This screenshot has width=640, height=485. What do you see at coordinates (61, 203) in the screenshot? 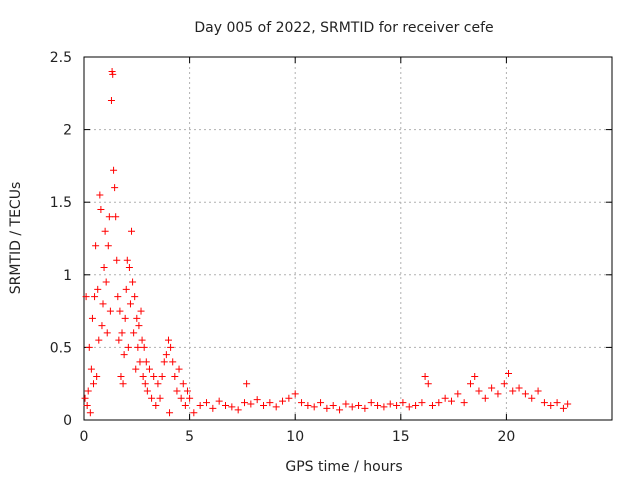
I see `y-tick-label: 1.5` at bounding box center [61, 203].